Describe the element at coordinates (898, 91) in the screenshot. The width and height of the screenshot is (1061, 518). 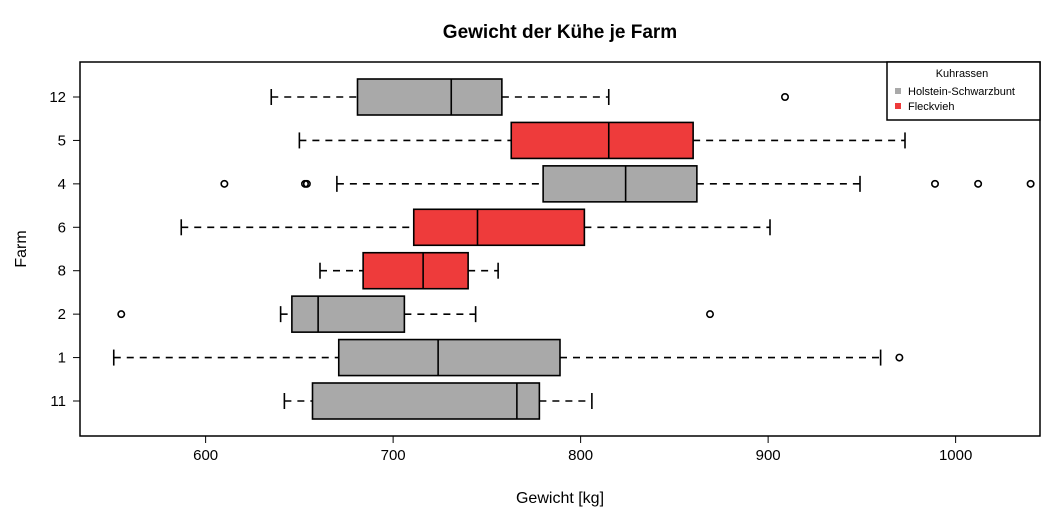
I see `legend-swatch-holstein` at that location.